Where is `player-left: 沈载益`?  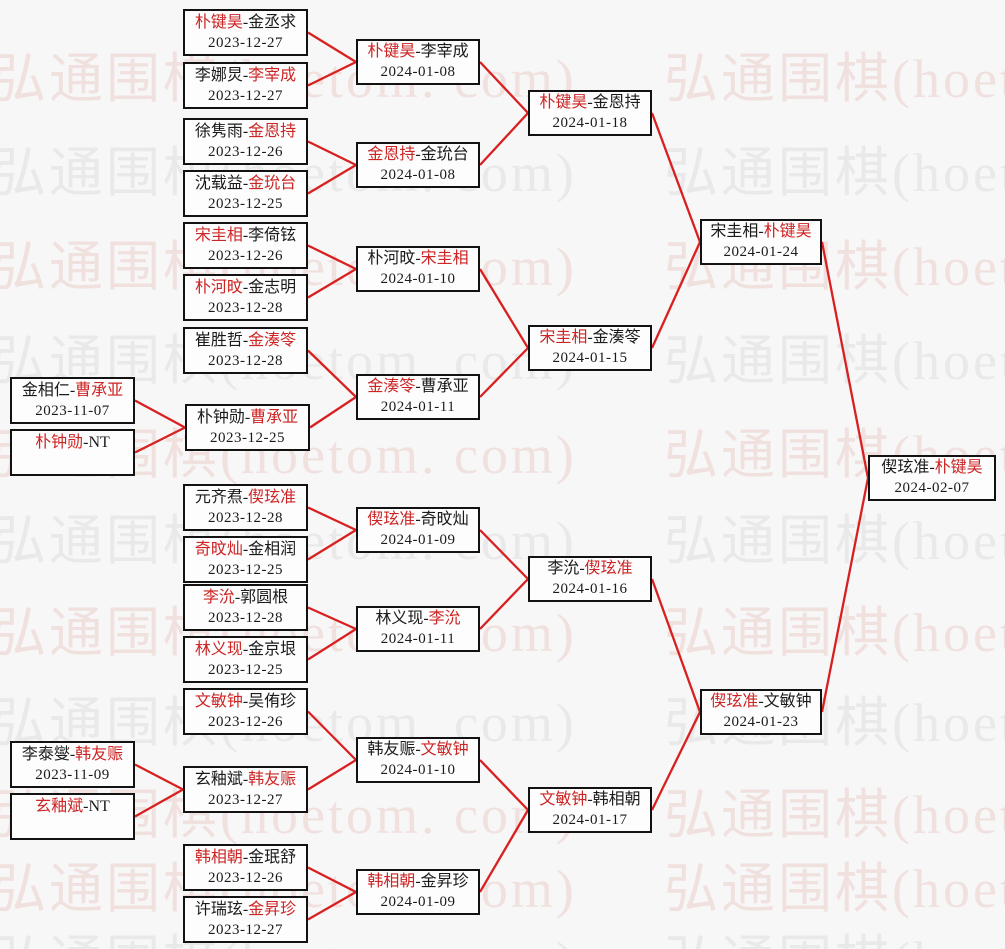
player-left: 沈载益 is located at coordinates (218, 183).